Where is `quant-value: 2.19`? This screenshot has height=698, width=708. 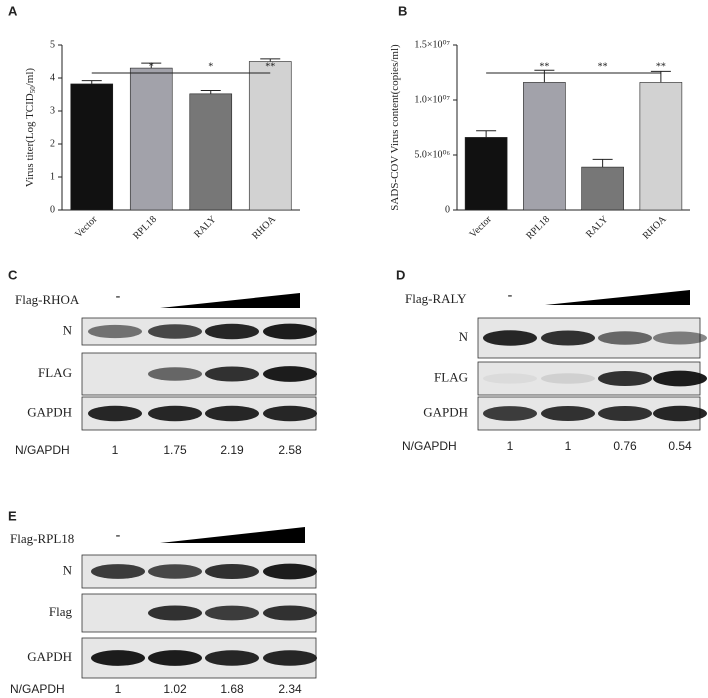 quant-value: 2.19 is located at coordinates (232, 450).